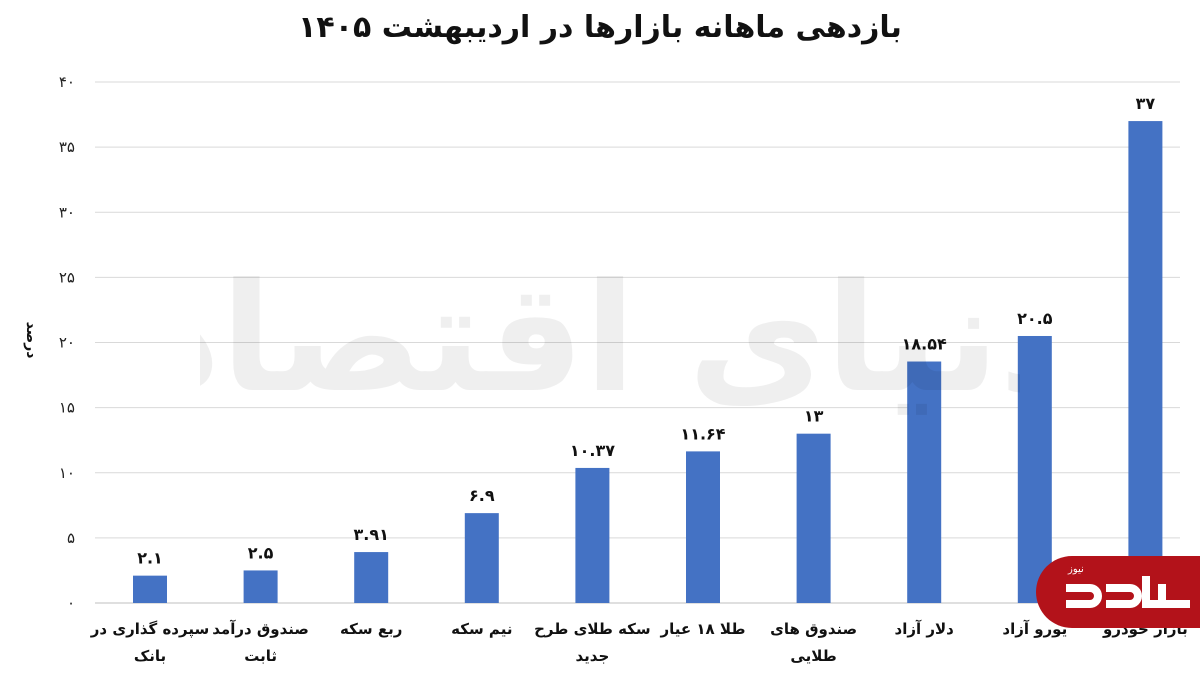  Describe the element at coordinates (371, 534) in the screenshot. I see `data-label: ۳.۹۱` at that location.